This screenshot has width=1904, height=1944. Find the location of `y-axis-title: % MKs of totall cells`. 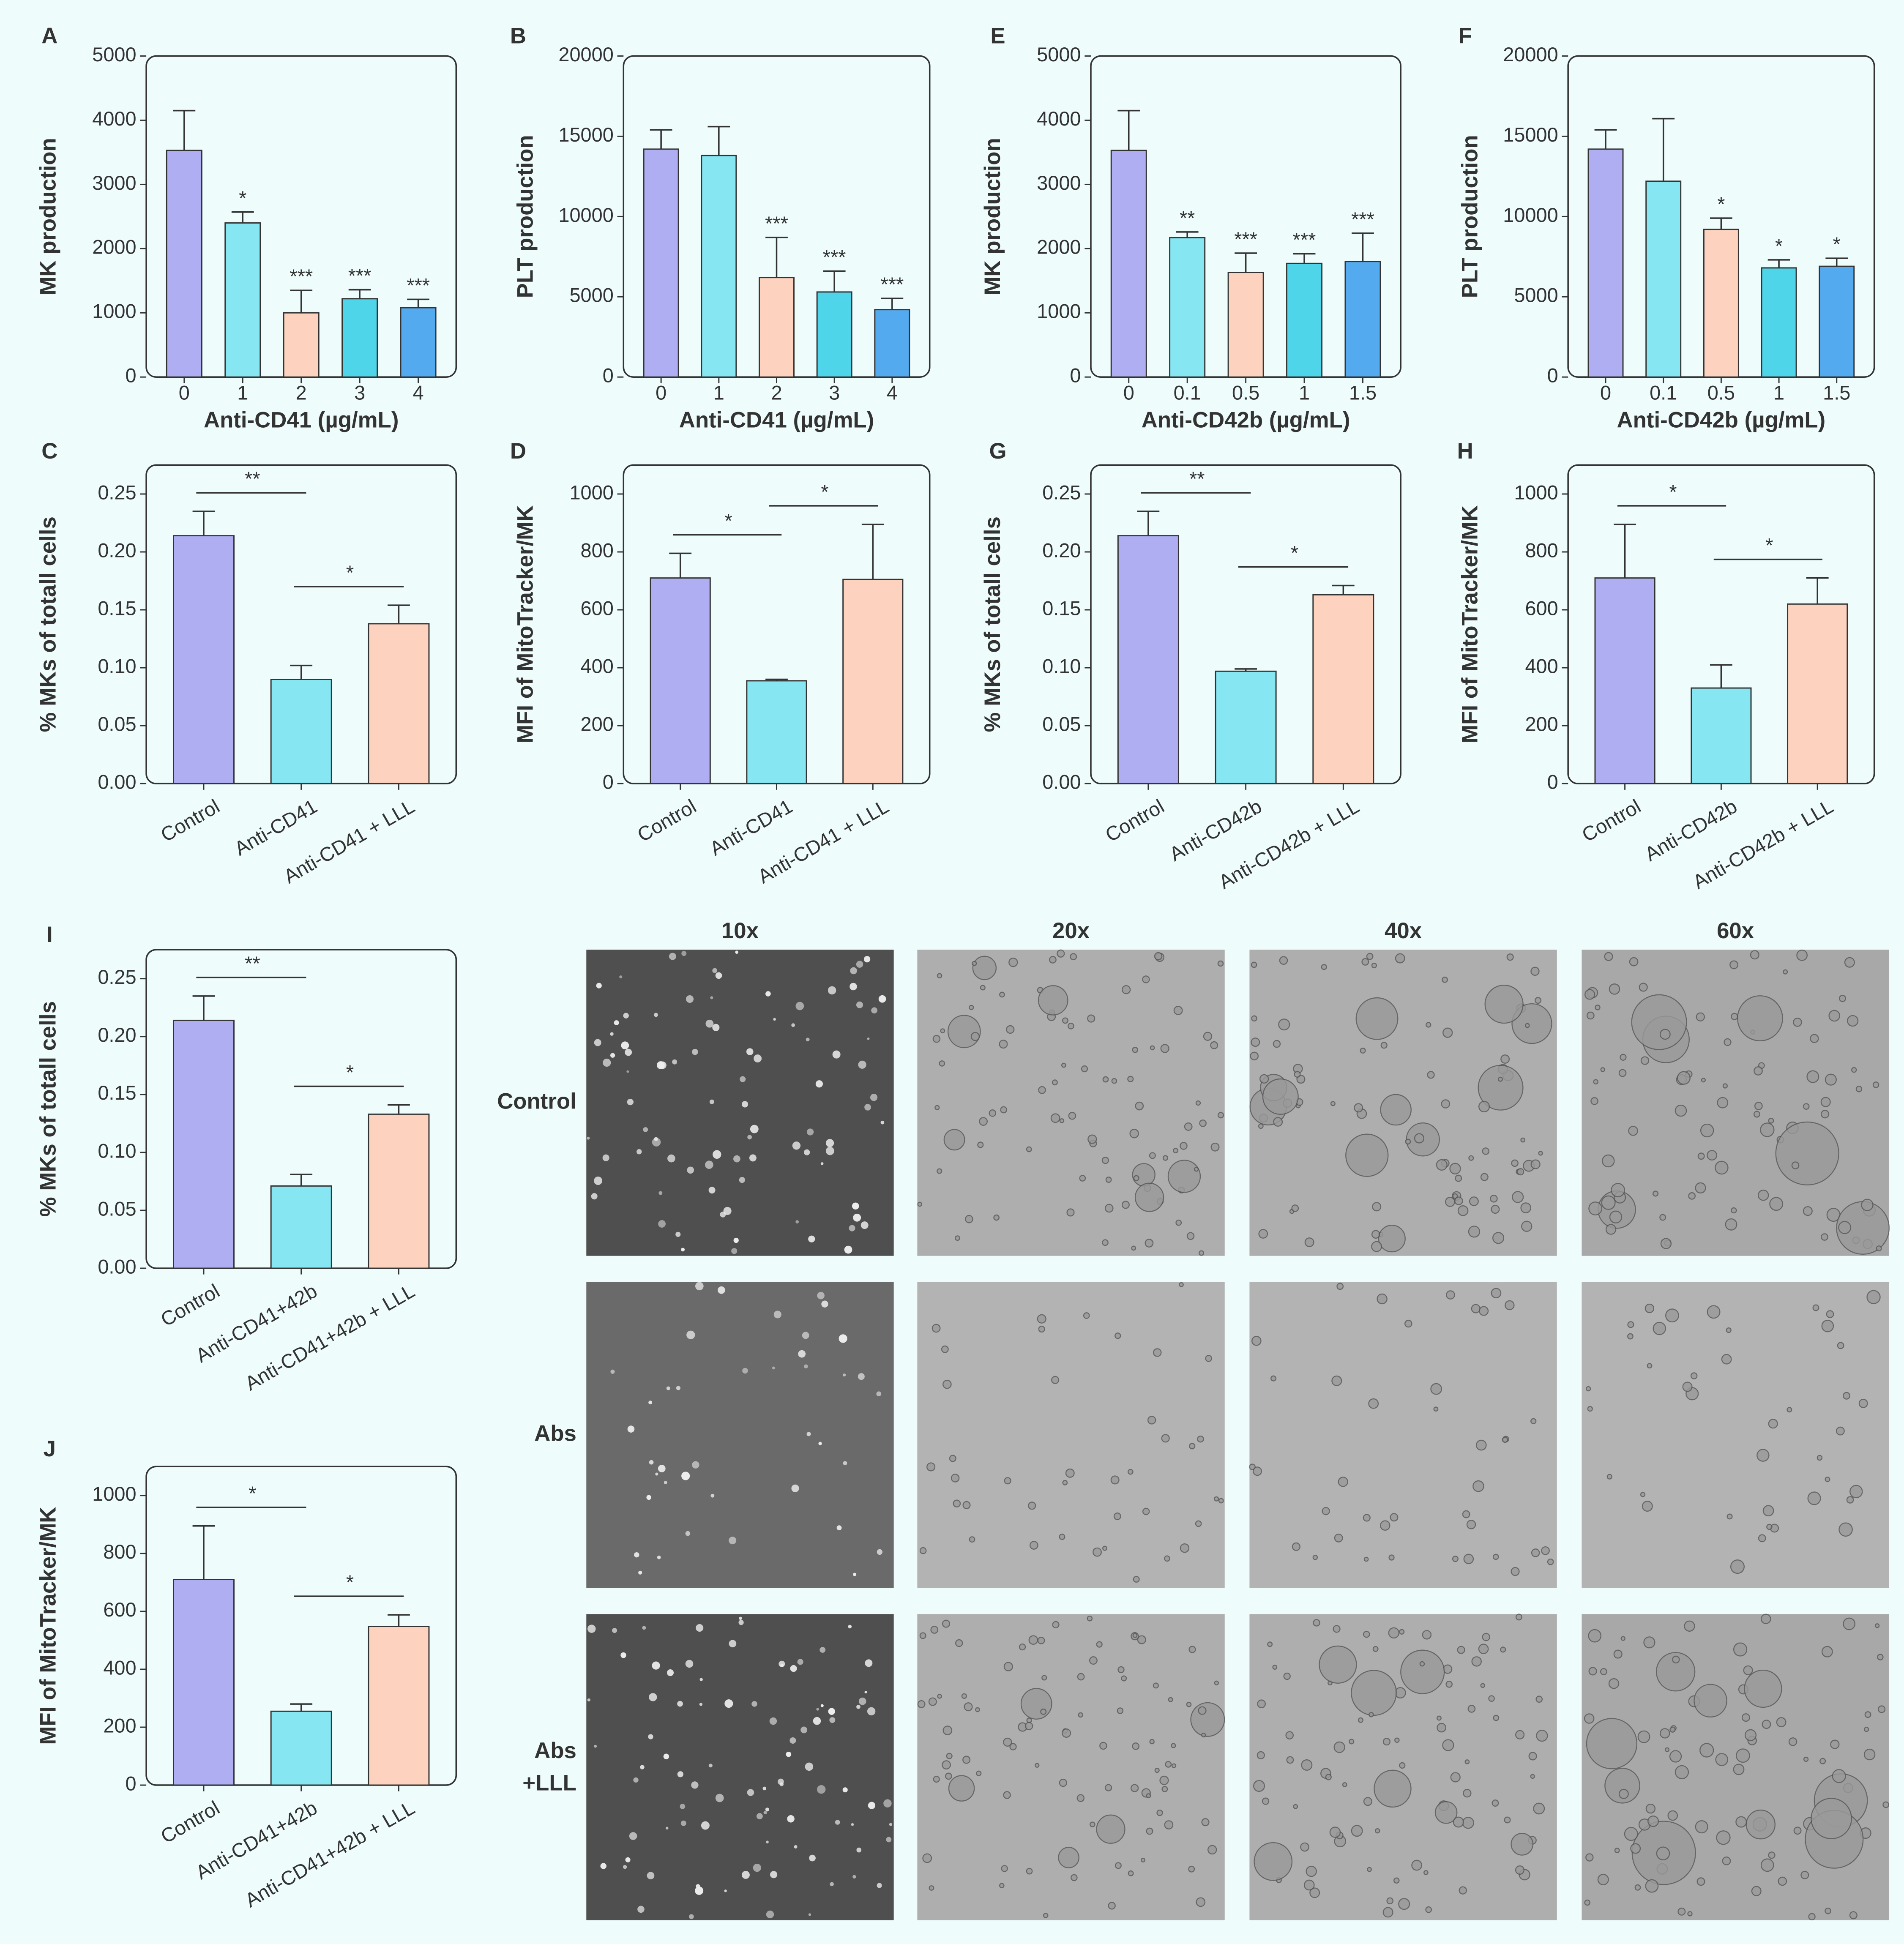

y-axis-title: % MKs of totall cells is located at coordinates (48, 624).